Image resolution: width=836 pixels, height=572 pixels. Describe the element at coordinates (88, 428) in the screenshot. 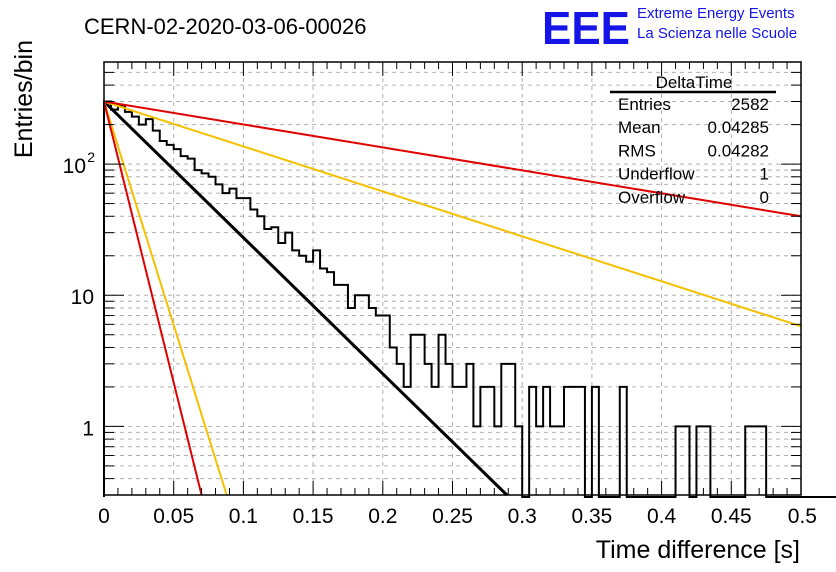

I see `y-tick-label: 1` at that location.